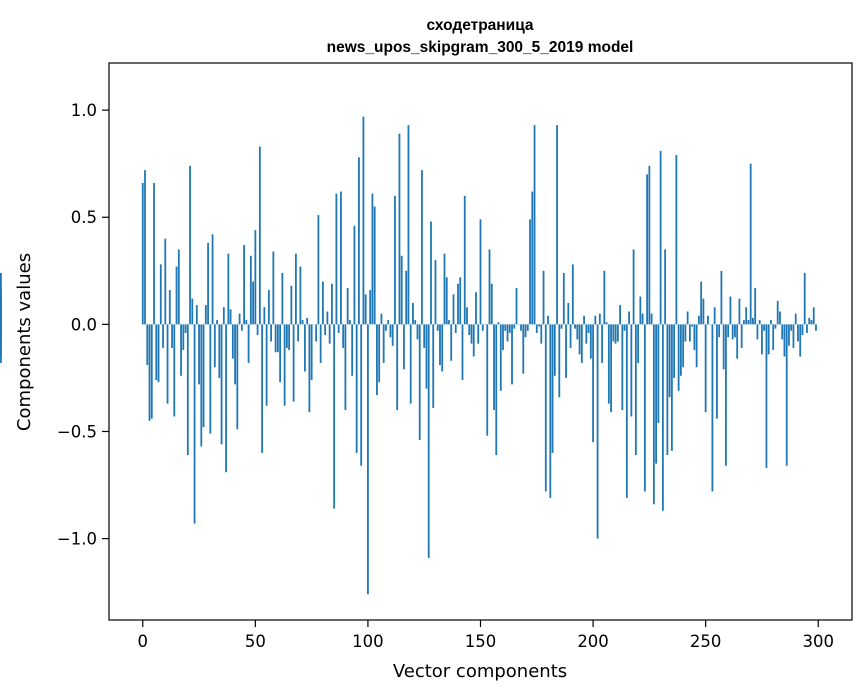  I want to click on chart-title-line-1: сходетраница, so click(479, 25).